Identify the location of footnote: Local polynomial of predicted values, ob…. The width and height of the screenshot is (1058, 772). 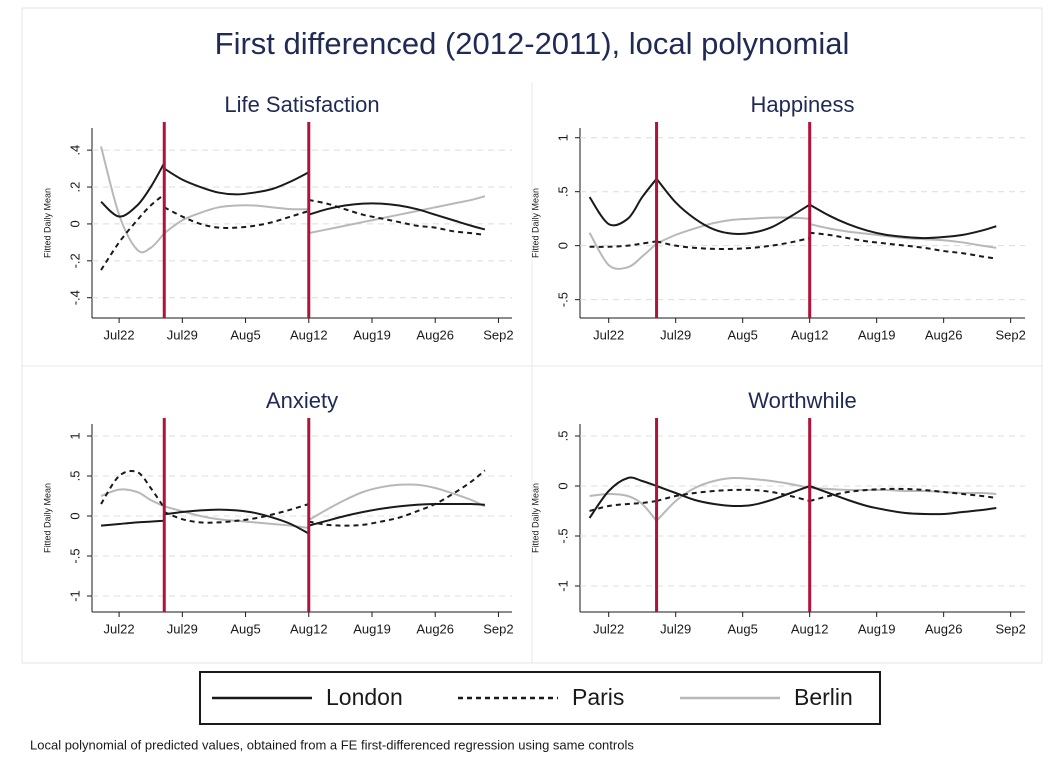
(332, 744).